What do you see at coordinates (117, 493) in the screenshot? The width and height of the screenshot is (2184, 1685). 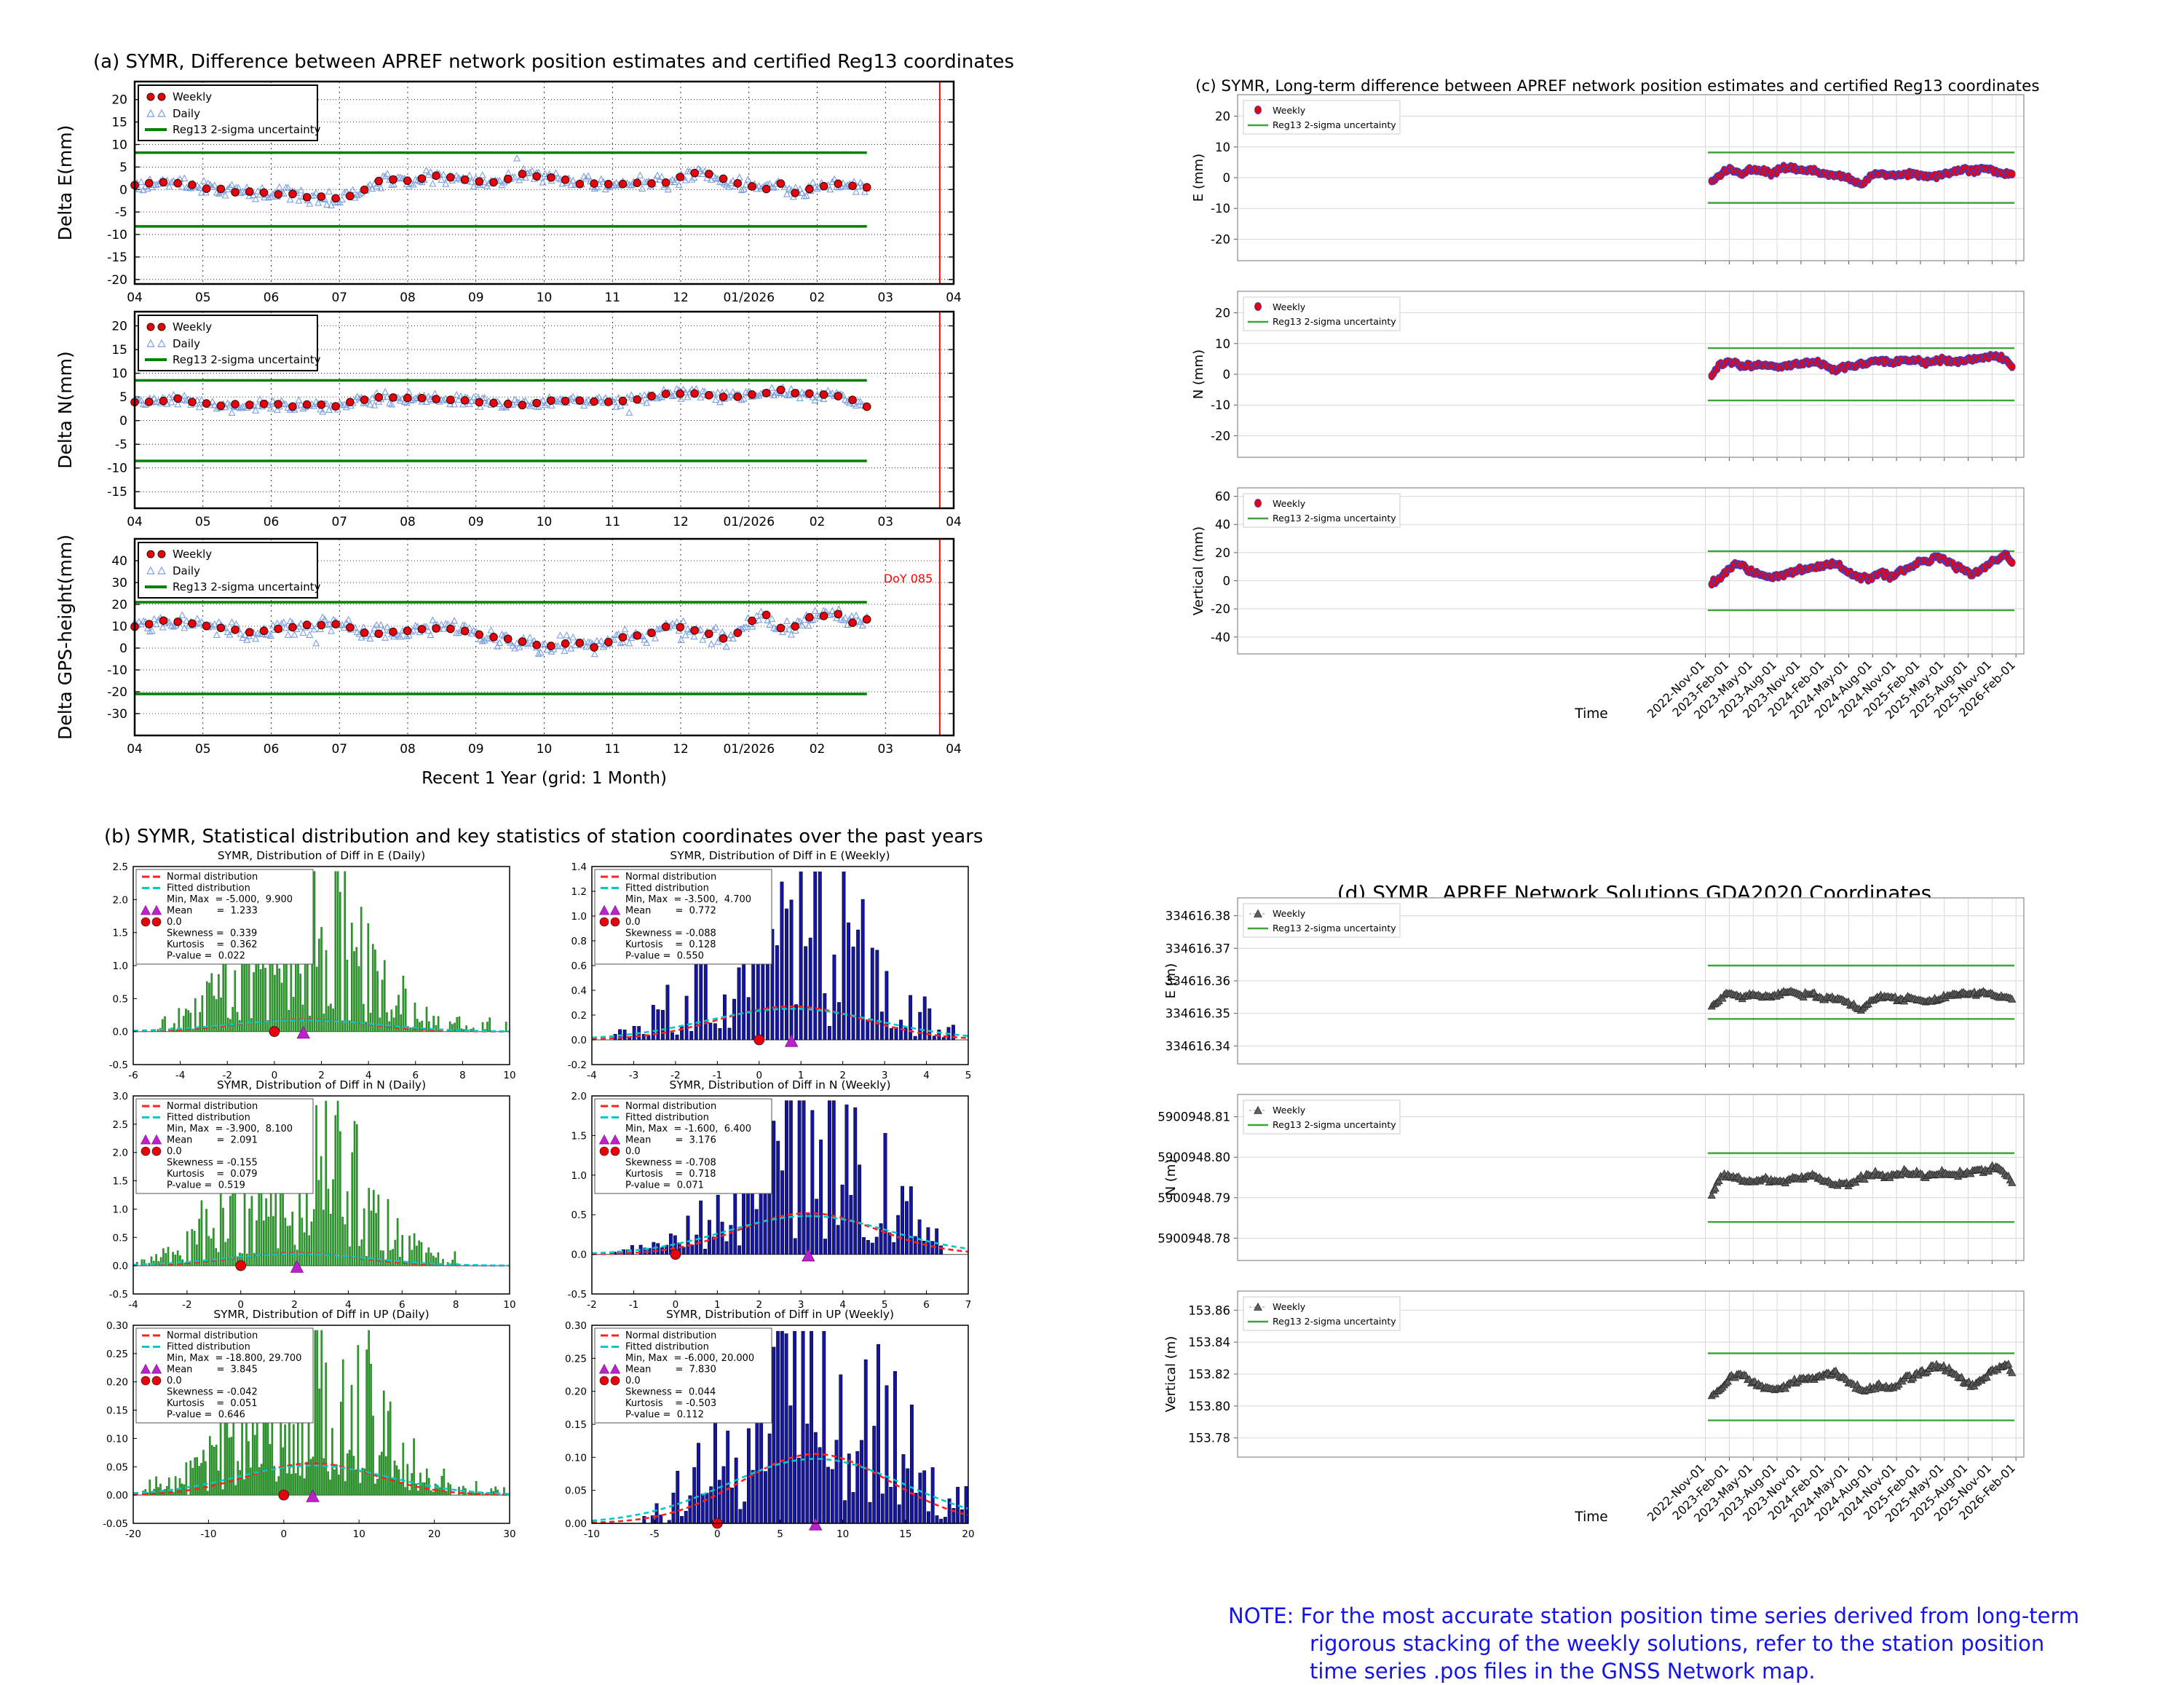 I see `svg-text: -15` at bounding box center [117, 493].